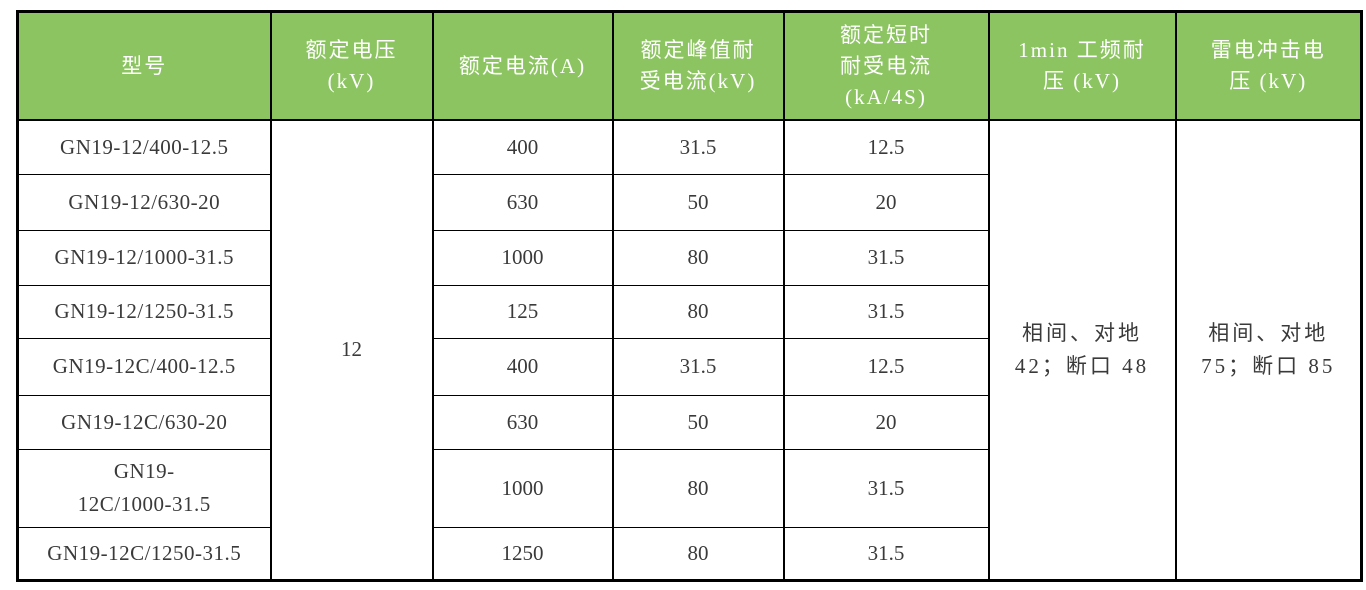 Image resolution: width=1366 pixels, height=590 pixels. What do you see at coordinates (351, 66) in the screenshot?
I see `header-rated-voltage: 额定电压 (kV)` at bounding box center [351, 66].